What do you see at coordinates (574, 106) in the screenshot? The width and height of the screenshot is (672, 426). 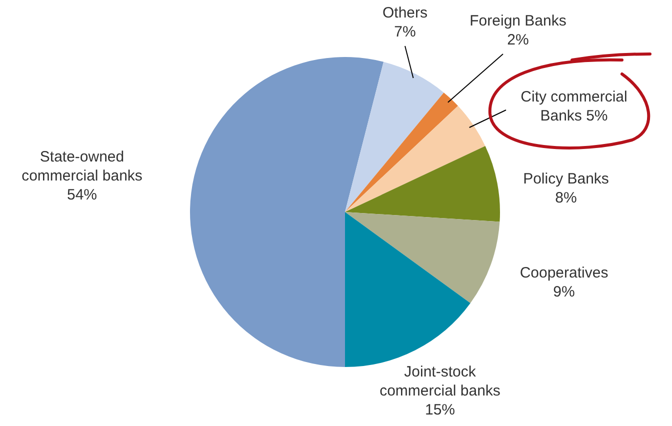 I see `slice-label: City commercial Banks 5%` at bounding box center [574, 106].